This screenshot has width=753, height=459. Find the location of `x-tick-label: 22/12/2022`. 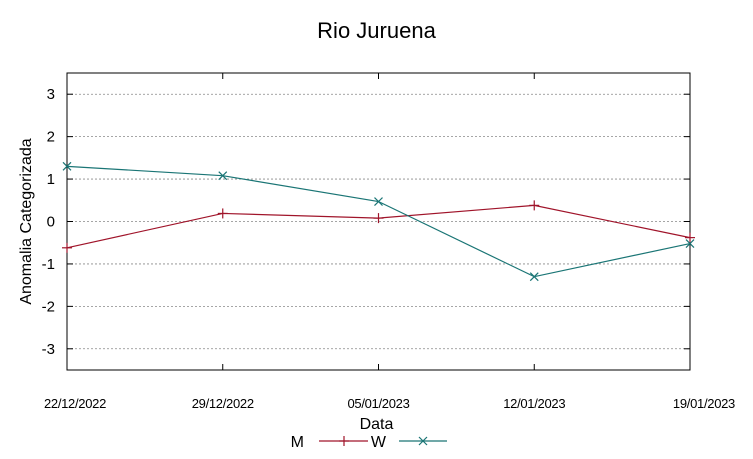

x-tick-label: 22/12/2022 is located at coordinates (75, 403).